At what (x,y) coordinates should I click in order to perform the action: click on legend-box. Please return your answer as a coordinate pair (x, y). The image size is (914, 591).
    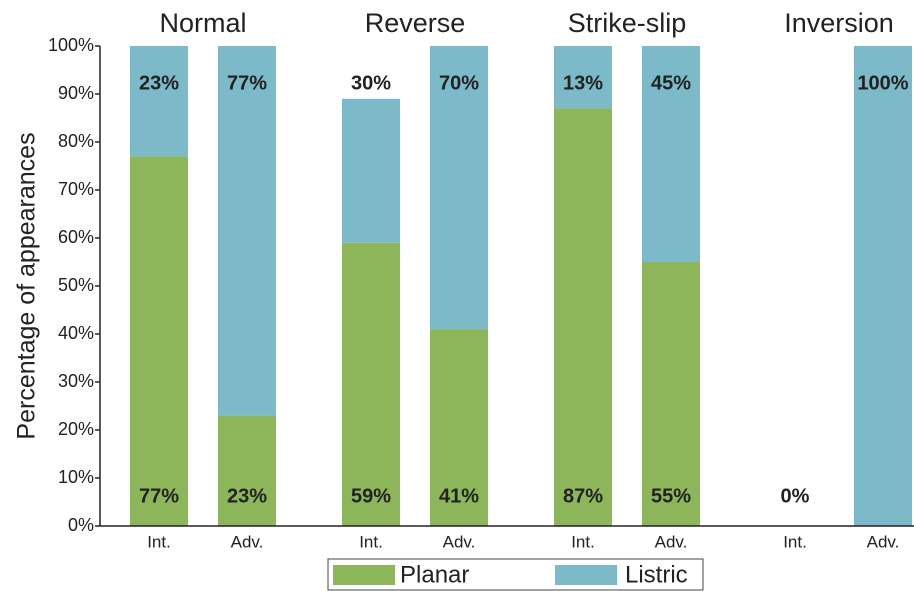
    Looking at the image, I should click on (515, 574).